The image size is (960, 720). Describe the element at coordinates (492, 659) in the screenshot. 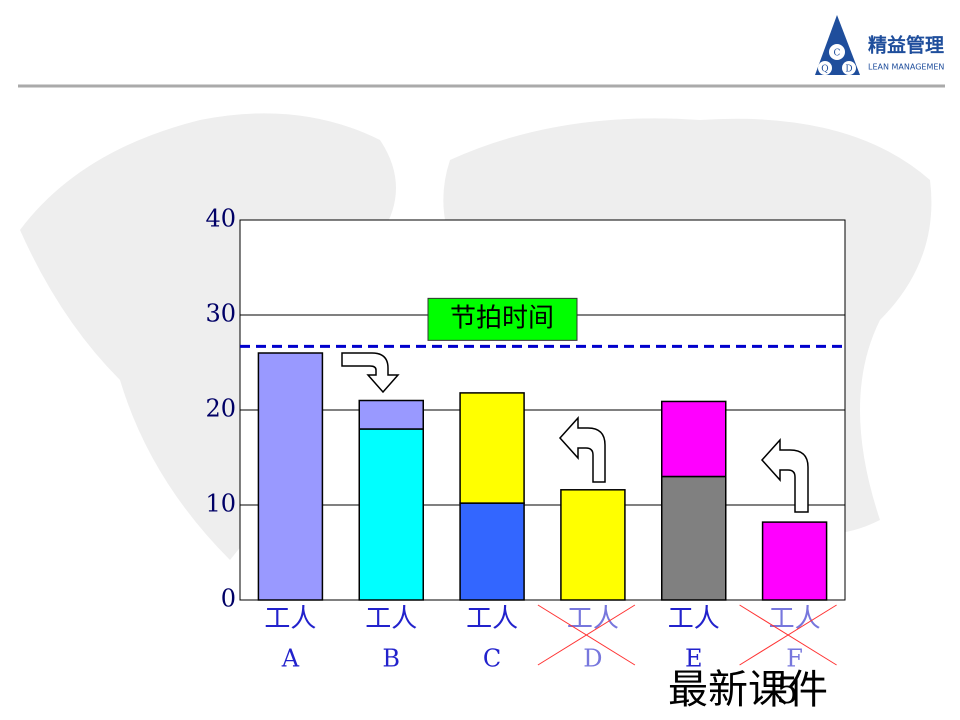

I see `x-tick-label: C` at that location.